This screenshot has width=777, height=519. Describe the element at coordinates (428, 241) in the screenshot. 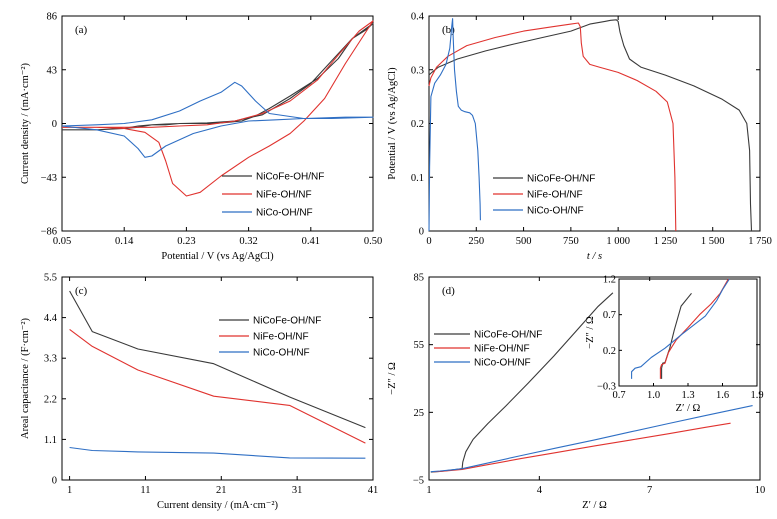

I see `x-tick-label: 0` at that location.